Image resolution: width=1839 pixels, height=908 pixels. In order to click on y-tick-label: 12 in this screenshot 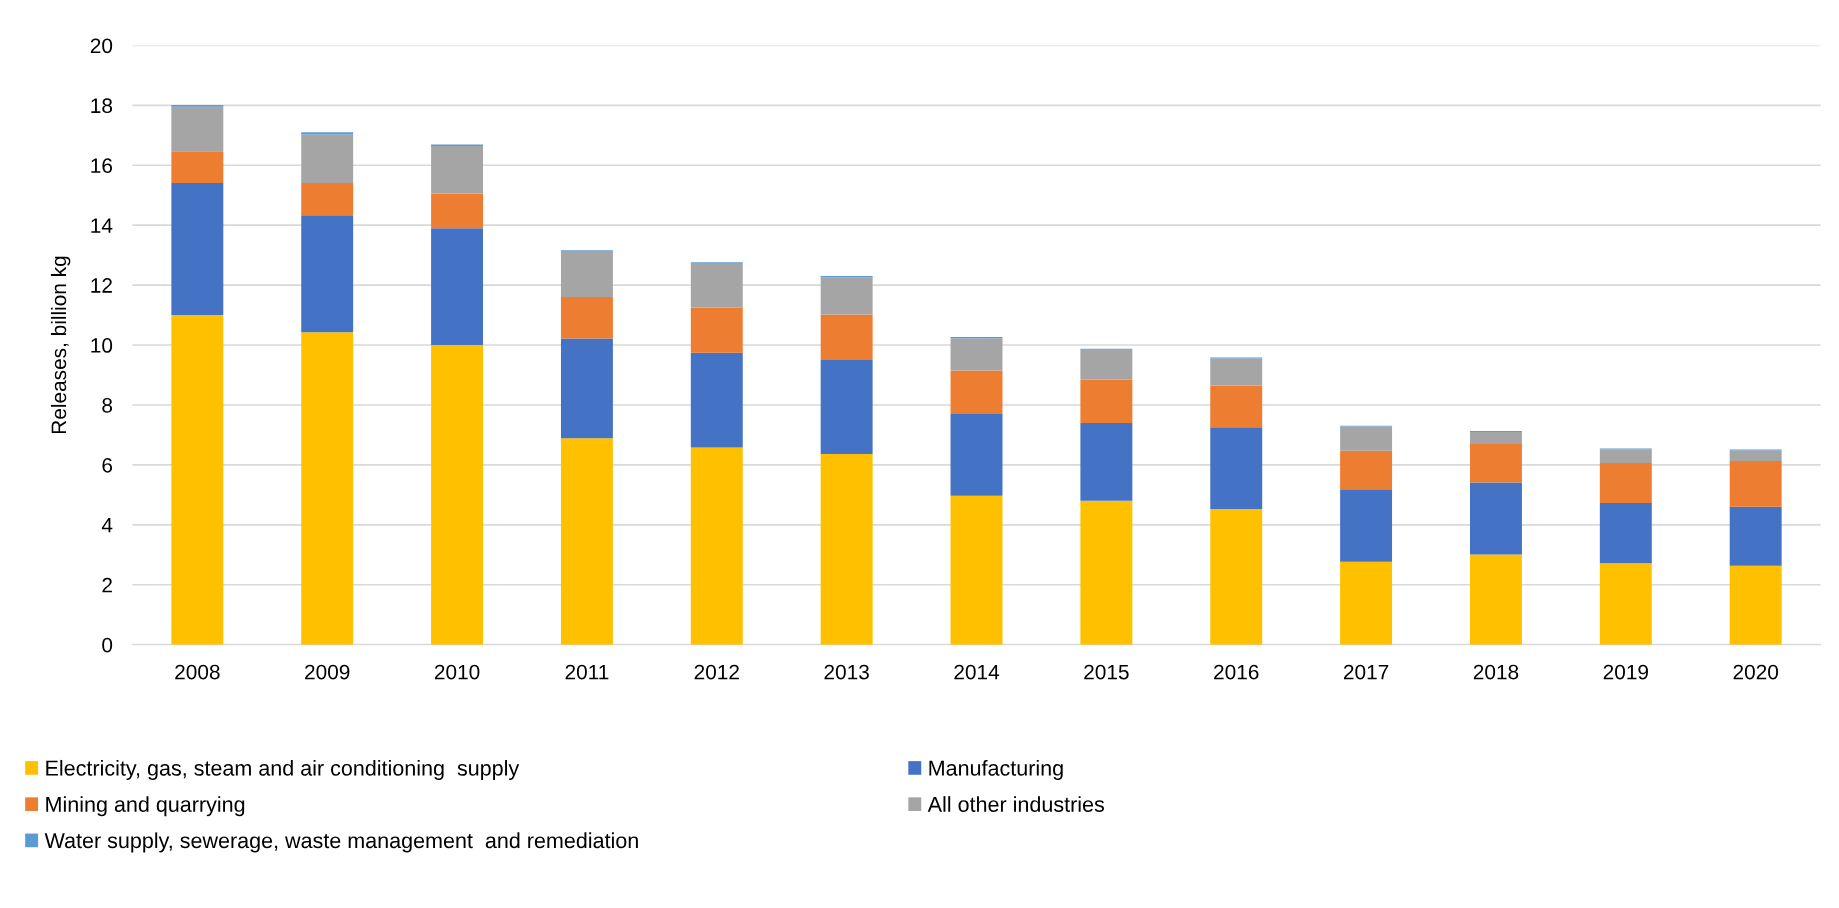, I will do `click(101, 285)`.